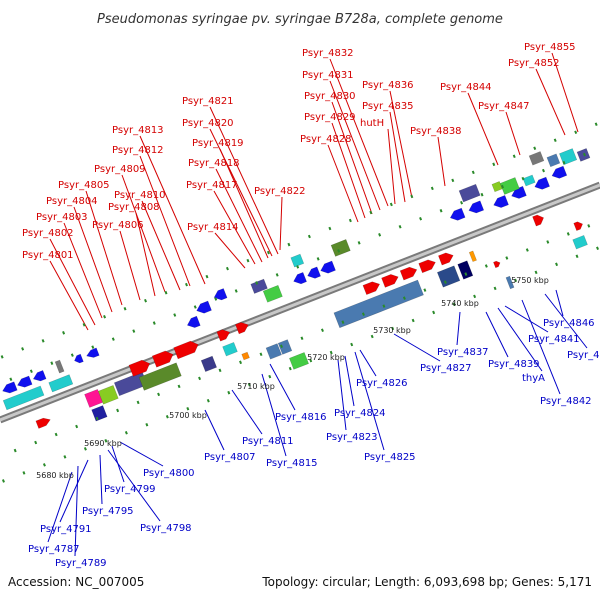 Image resolution: width=600 pixels, height=600 pixels. Describe the element at coordinates (66, 529) in the screenshot. I see `reverse-gene-label: Psyr_4791` at that location.